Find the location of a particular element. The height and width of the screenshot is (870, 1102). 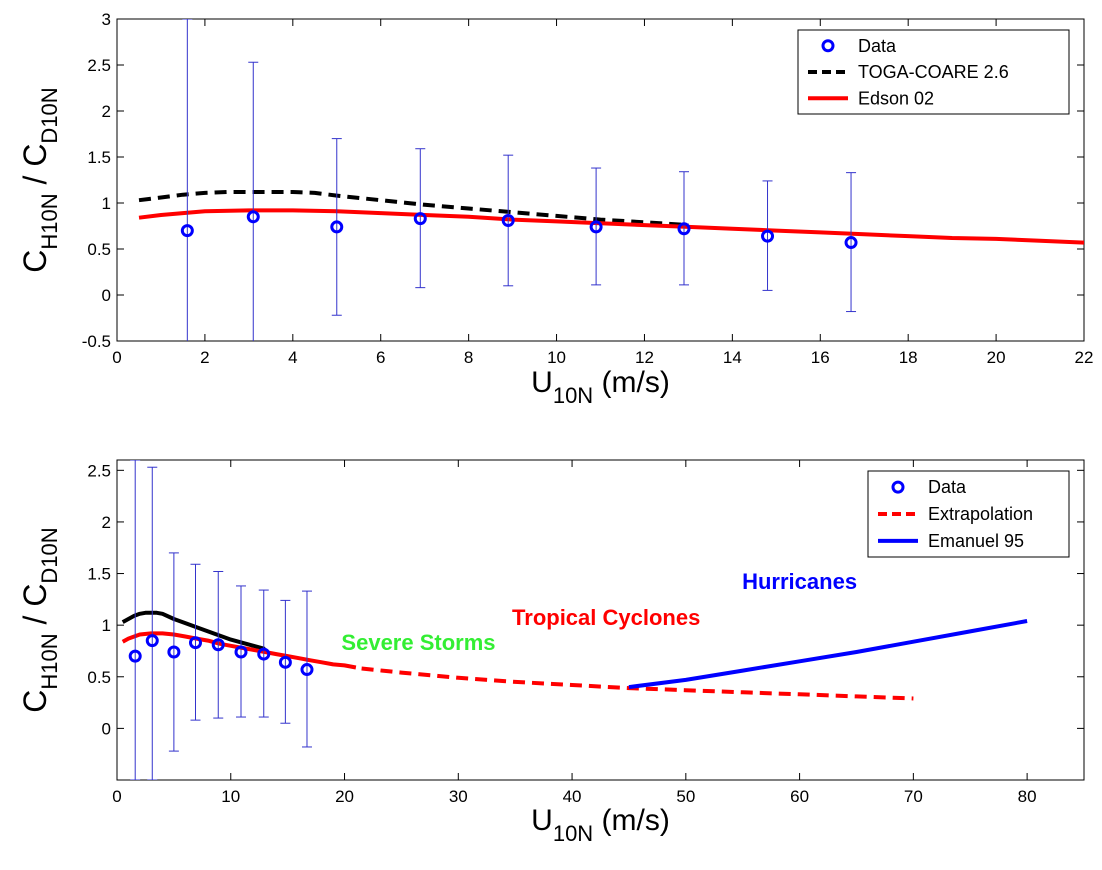

legend-label: Edson 02 is located at coordinates (896, 98).